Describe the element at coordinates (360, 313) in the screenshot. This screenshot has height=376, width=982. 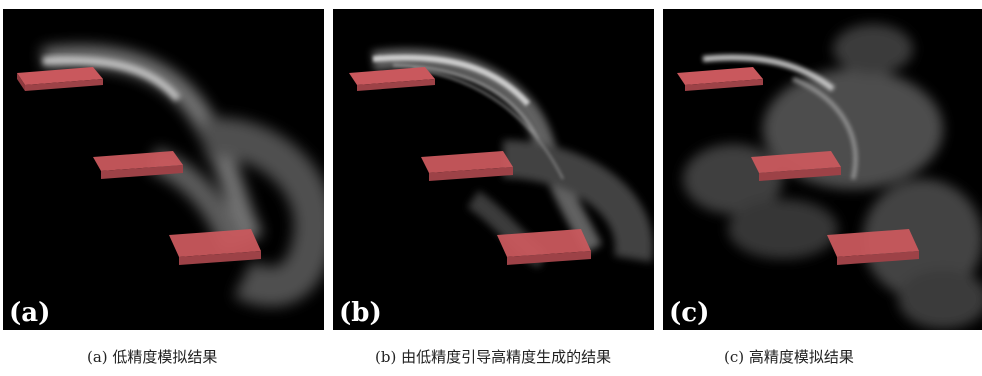
I see `panel-label: (b)` at that location.